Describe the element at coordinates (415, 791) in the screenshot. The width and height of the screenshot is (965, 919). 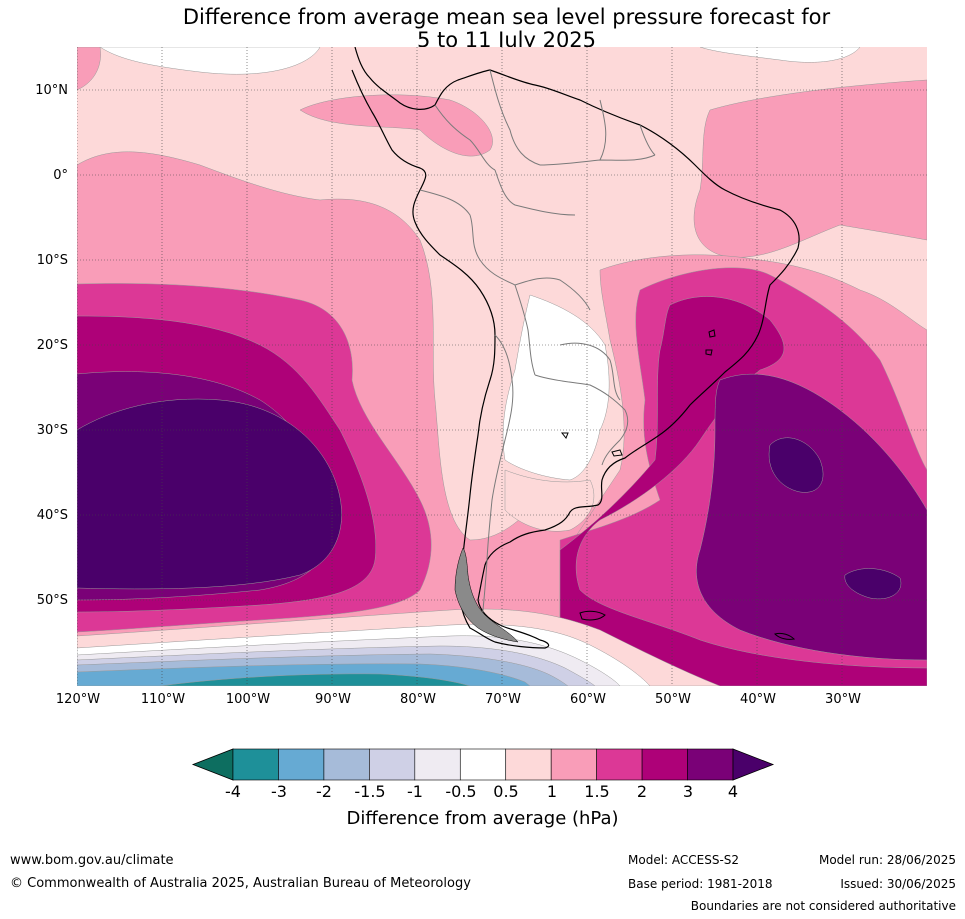
I see `colorbar-tick-neg1: -1` at that location.